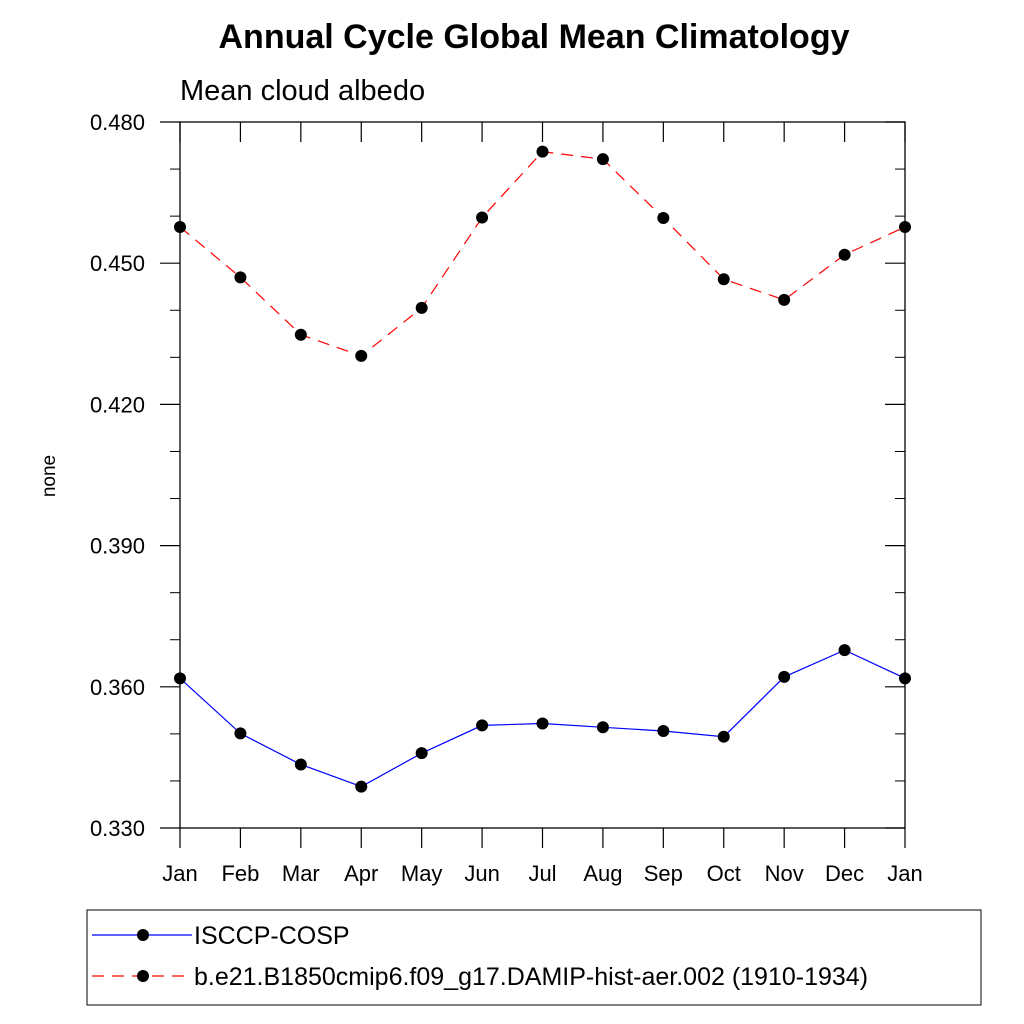 The image size is (1024, 1024). I want to click on x-tick-label: Dec, so click(844, 873).